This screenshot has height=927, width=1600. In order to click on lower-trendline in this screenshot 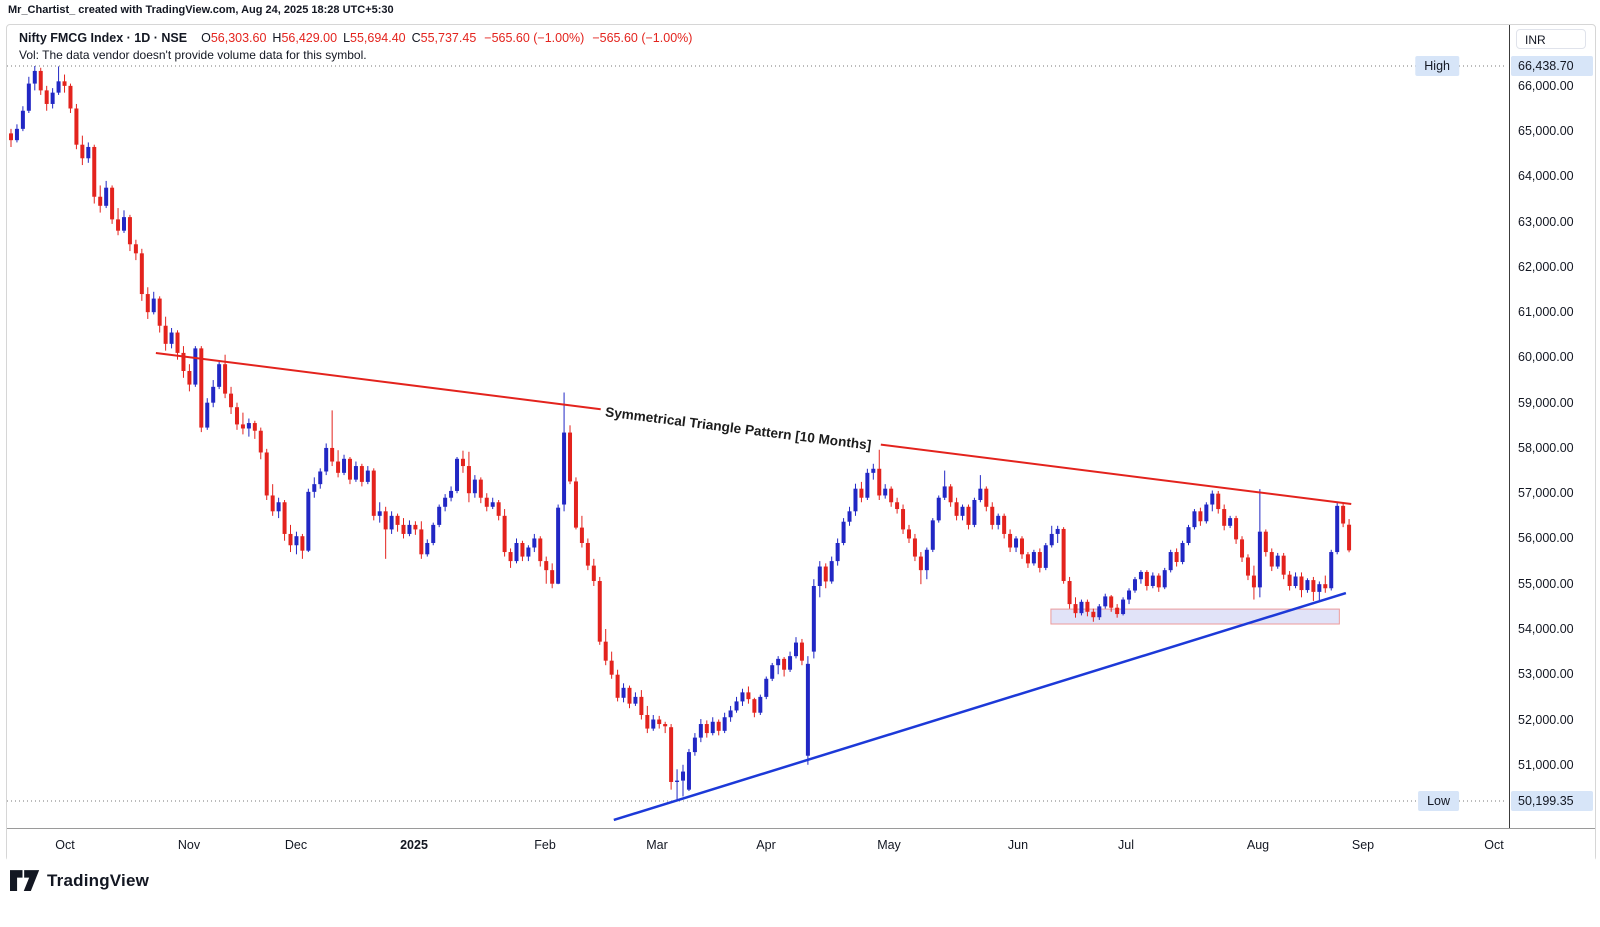, I will do `click(980, 706)`.